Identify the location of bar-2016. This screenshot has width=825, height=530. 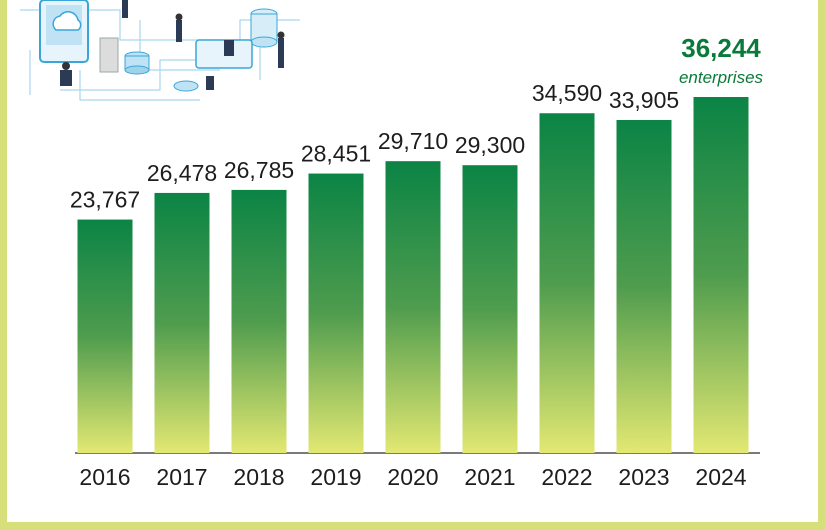
(105, 336).